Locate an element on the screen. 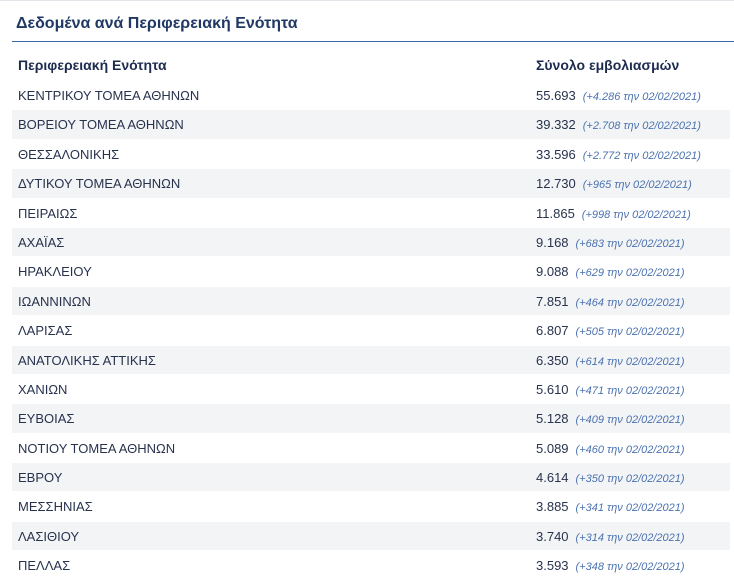 The width and height of the screenshot is (734, 578). table-row: ΠΕΙΡΑΙΩΣ 11.865 (+998 την 02/02/2021) is located at coordinates (371, 213).